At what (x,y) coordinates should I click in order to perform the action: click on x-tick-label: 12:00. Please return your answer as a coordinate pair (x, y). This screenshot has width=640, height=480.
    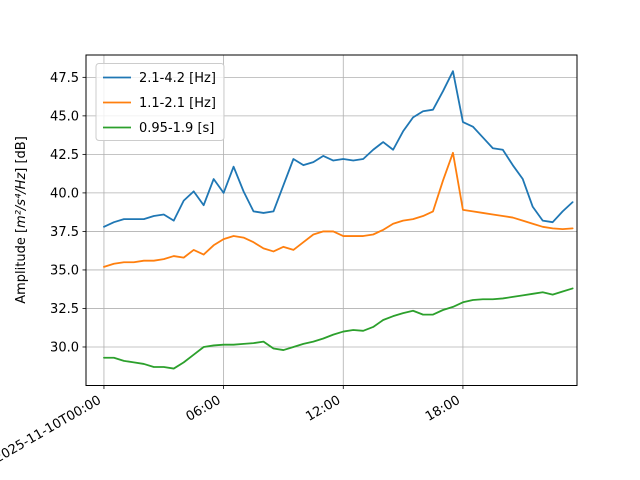
    Looking at the image, I should click on (323, 409).